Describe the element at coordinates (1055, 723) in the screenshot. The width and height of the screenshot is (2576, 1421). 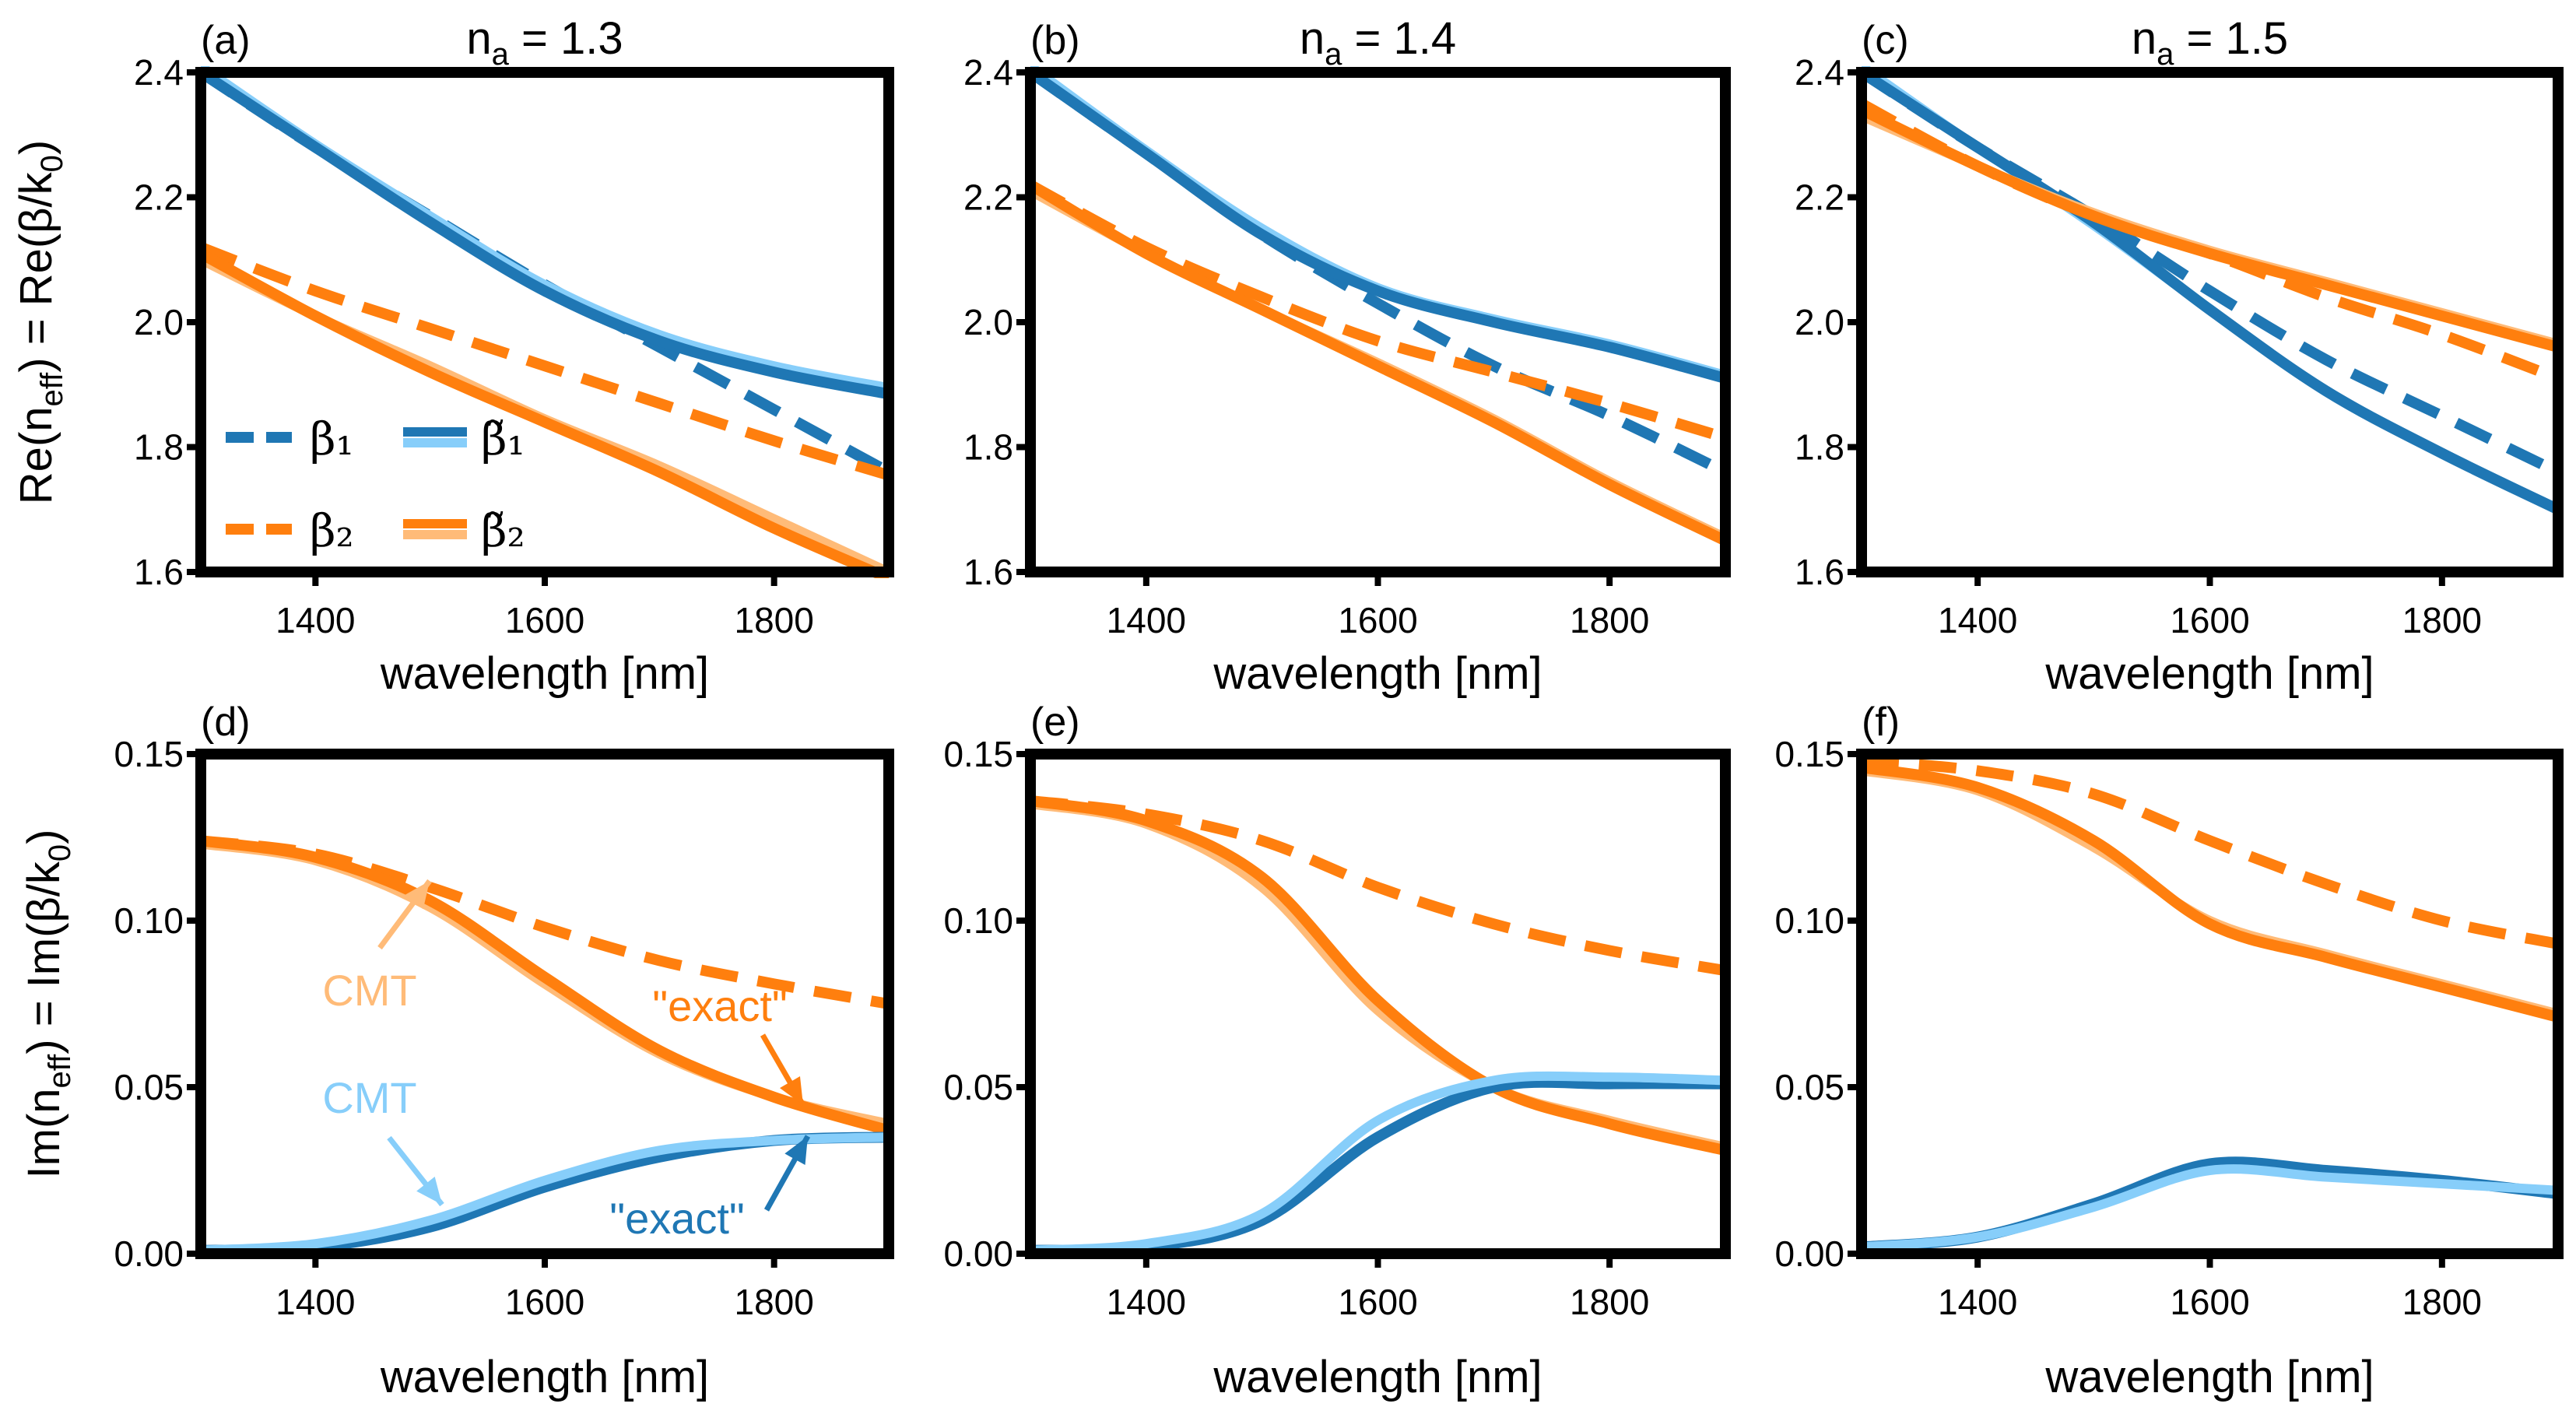
I see `panel-label: (e)` at that location.